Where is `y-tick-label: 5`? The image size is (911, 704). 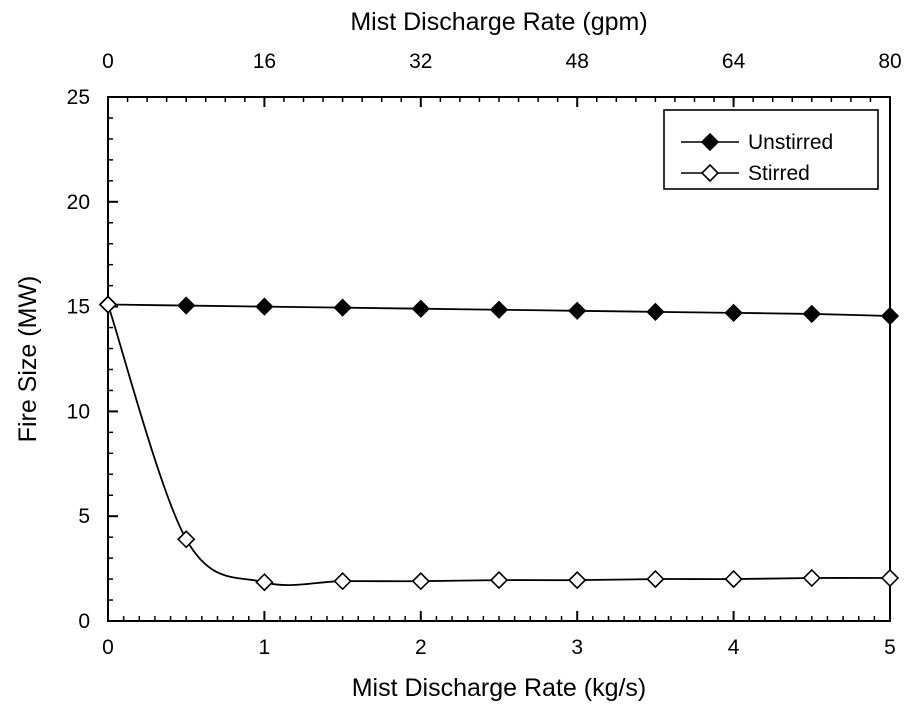 y-tick-label: 5 is located at coordinates (84, 516).